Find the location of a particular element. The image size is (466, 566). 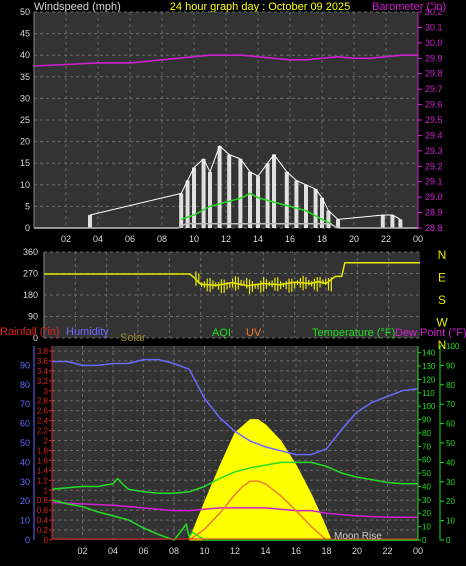

humidity-y-ticks: 0 10 20 30 40 50 60 70 80 90 is located at coordinates (25, 452).